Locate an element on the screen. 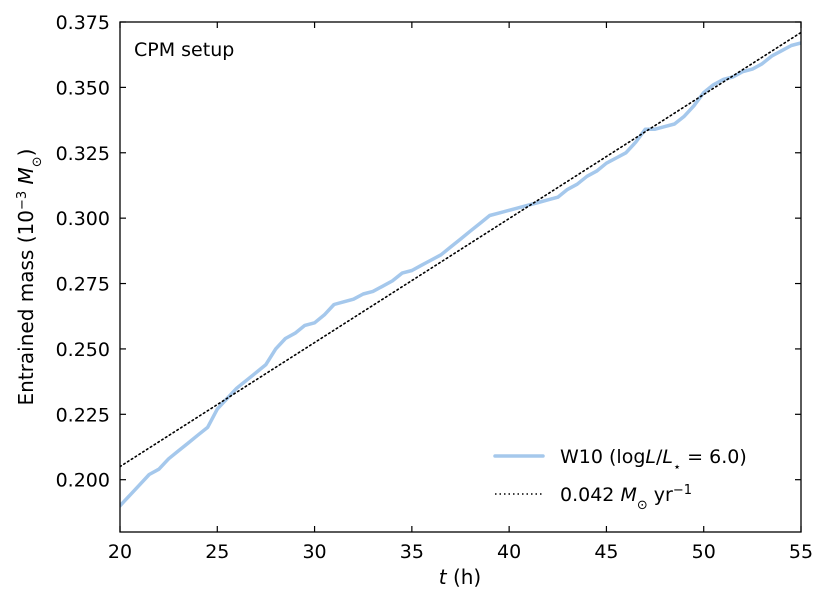 The height and width of the screenshot is (604, 831). chart-annotation: CPM setup is located at coordinates (184, 50).